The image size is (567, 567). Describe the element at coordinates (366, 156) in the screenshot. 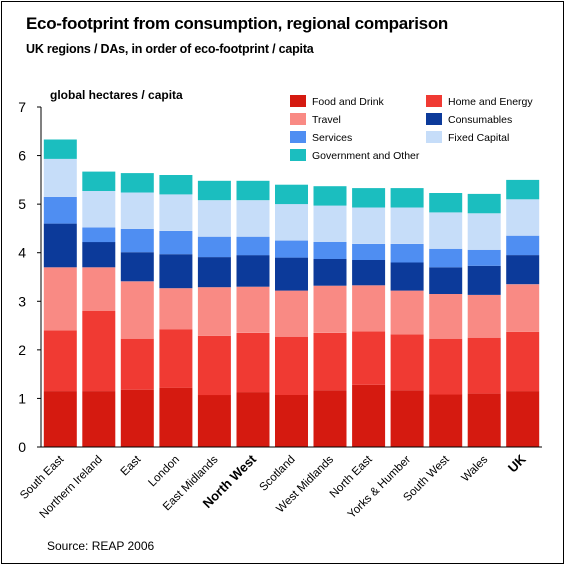

I see `legend-label: Government and Other` at that location.